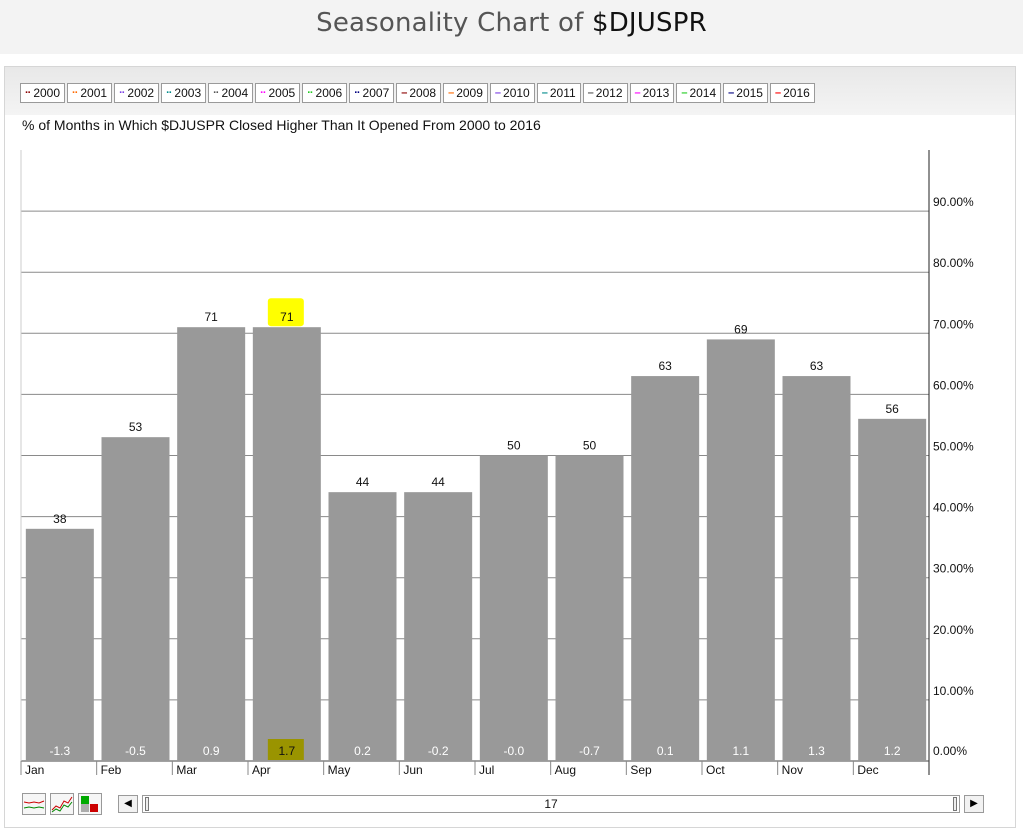  I want to click on avg-change-label: -0.7, so click(589, 751).